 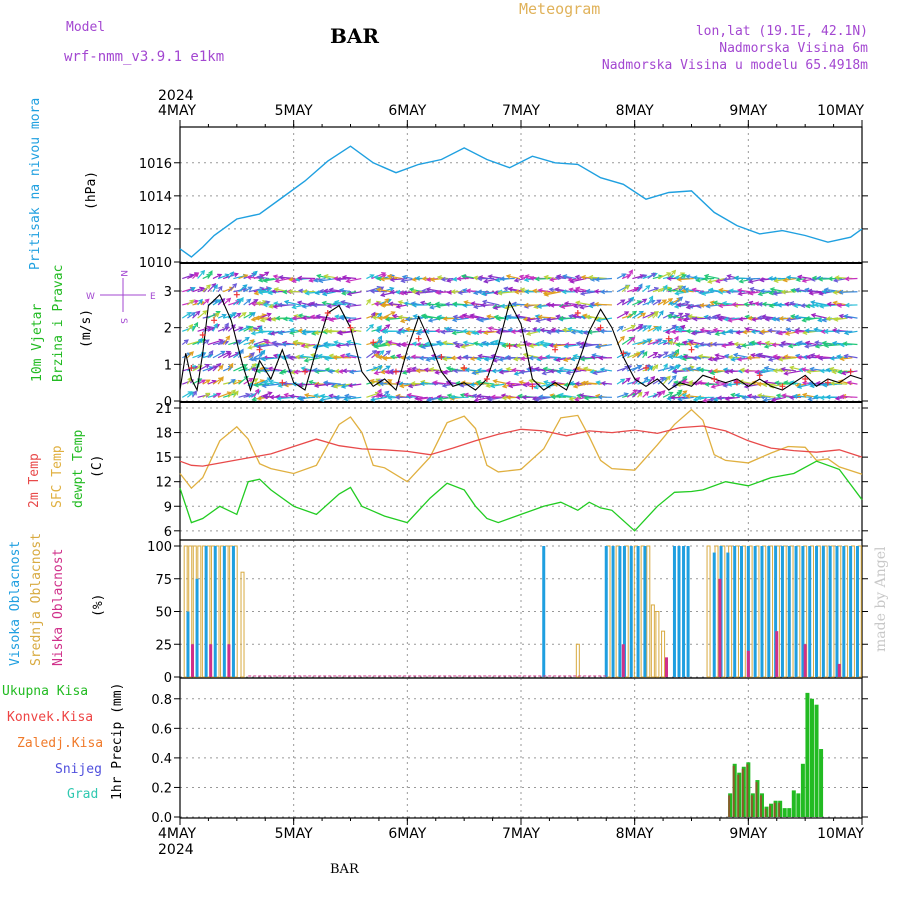 I want to click on cloud-bar-niska, so click(x=748, y=663).